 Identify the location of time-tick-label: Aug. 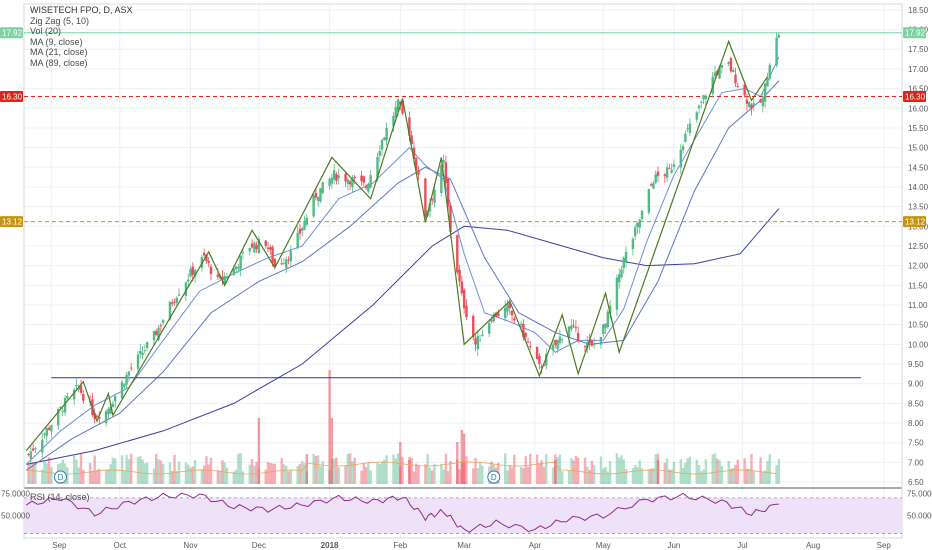
(813, 545).